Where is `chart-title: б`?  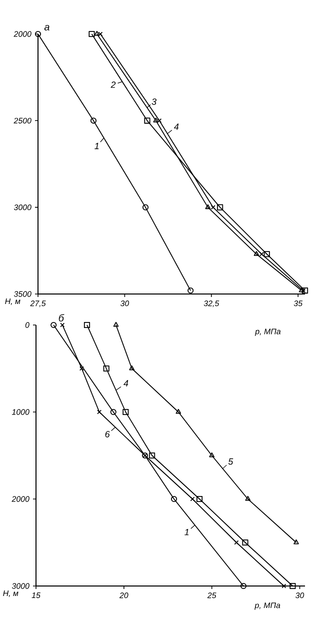
chart-title: б is located at coordinates (61, 318).